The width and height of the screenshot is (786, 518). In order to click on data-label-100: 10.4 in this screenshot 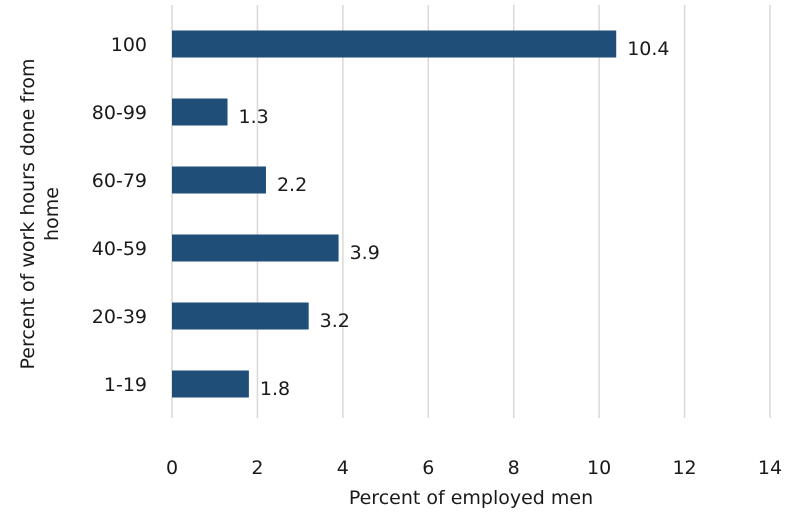, I will do `click(648, 49)`.